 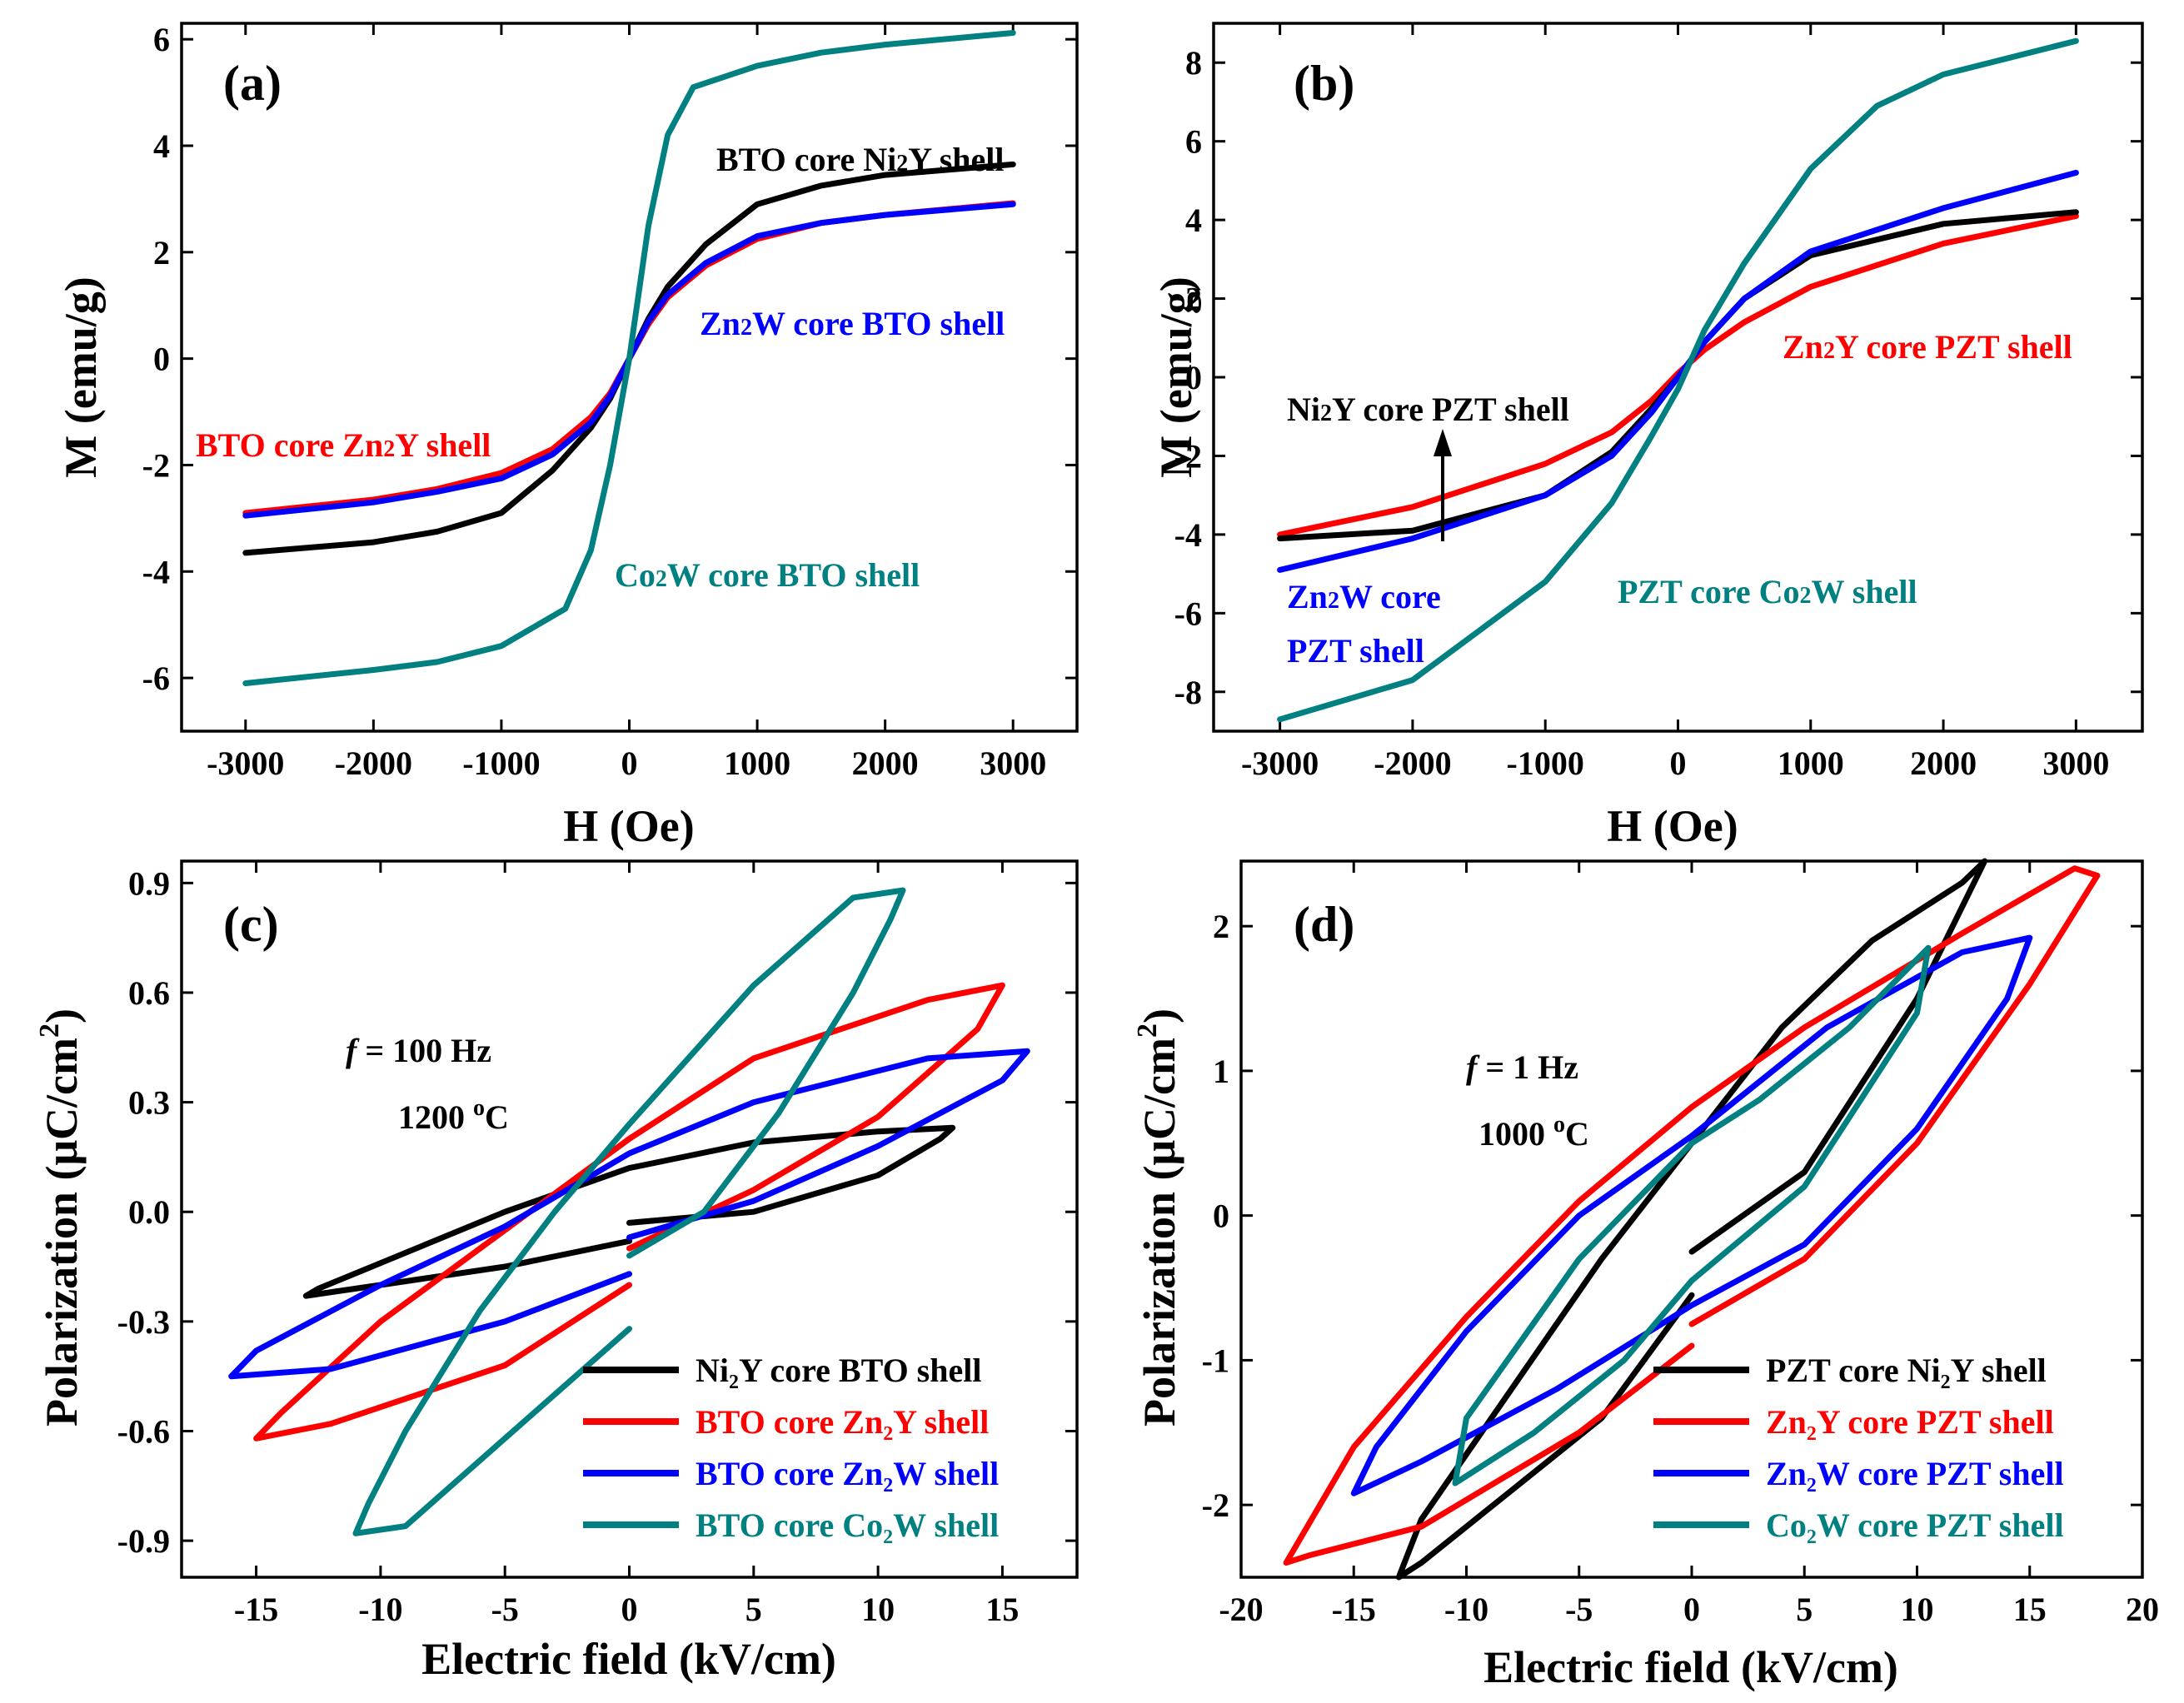 What do you see at coordinates (1158, 1217) in the screenshot?
I see `panel-d-ylabel: Polarization (μC/cm2)` at bounding box center [1158, 1217].